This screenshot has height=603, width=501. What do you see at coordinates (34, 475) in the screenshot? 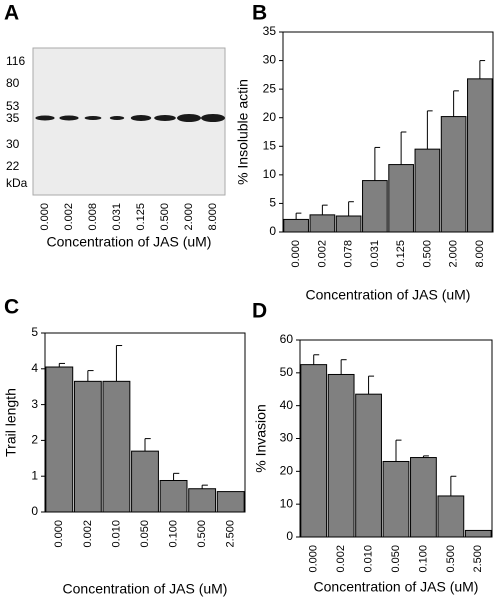
I see `y-tick-label: 1` at bounding box center [34, 475].